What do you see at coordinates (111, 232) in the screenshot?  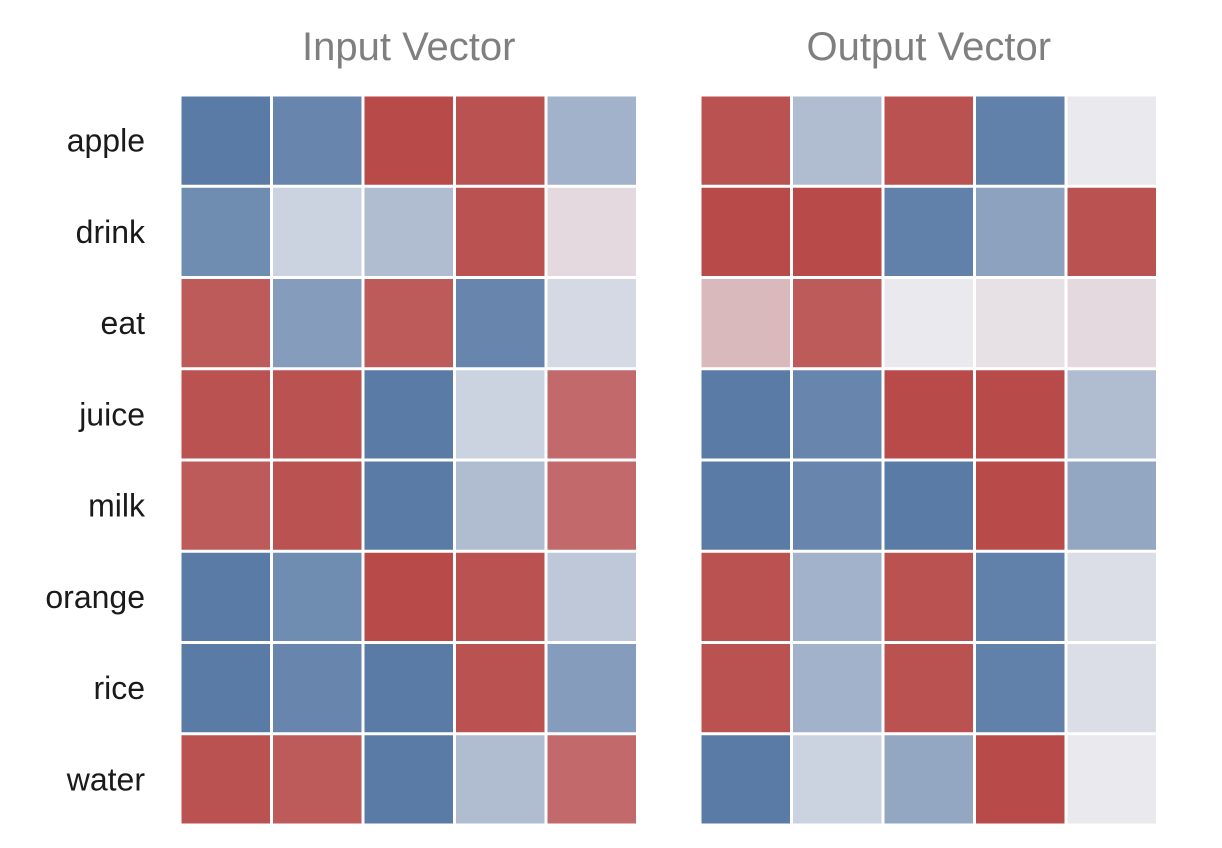 I see `row-label-drink: drink` at bounding box center [111, 232].